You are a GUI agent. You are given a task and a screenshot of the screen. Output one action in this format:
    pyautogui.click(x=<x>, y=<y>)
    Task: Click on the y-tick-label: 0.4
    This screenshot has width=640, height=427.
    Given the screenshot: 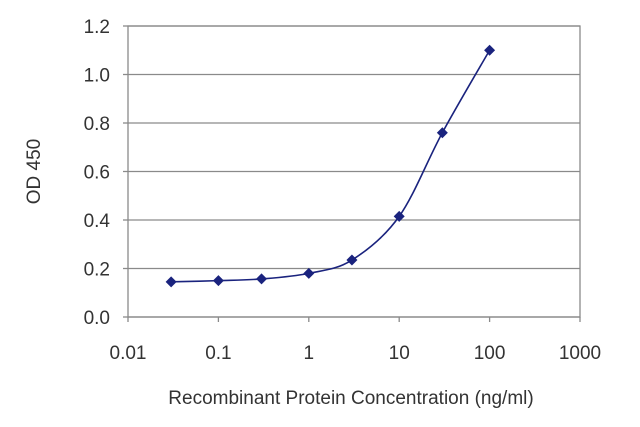 What is the action you would take?
    pyautogui.click(x=97, y=221)
    